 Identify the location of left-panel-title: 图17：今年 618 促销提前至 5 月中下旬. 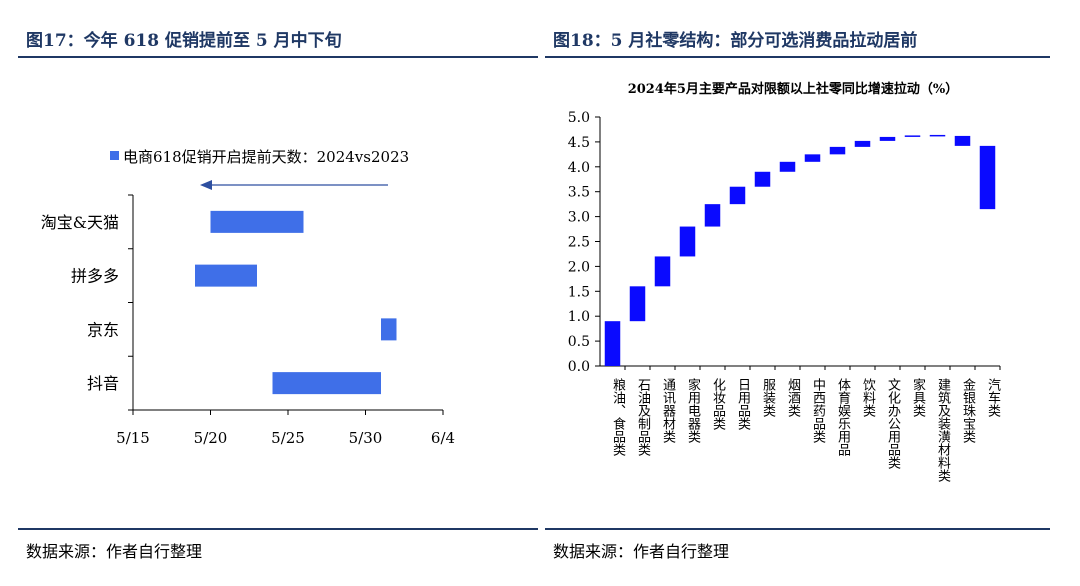
(184, 41).